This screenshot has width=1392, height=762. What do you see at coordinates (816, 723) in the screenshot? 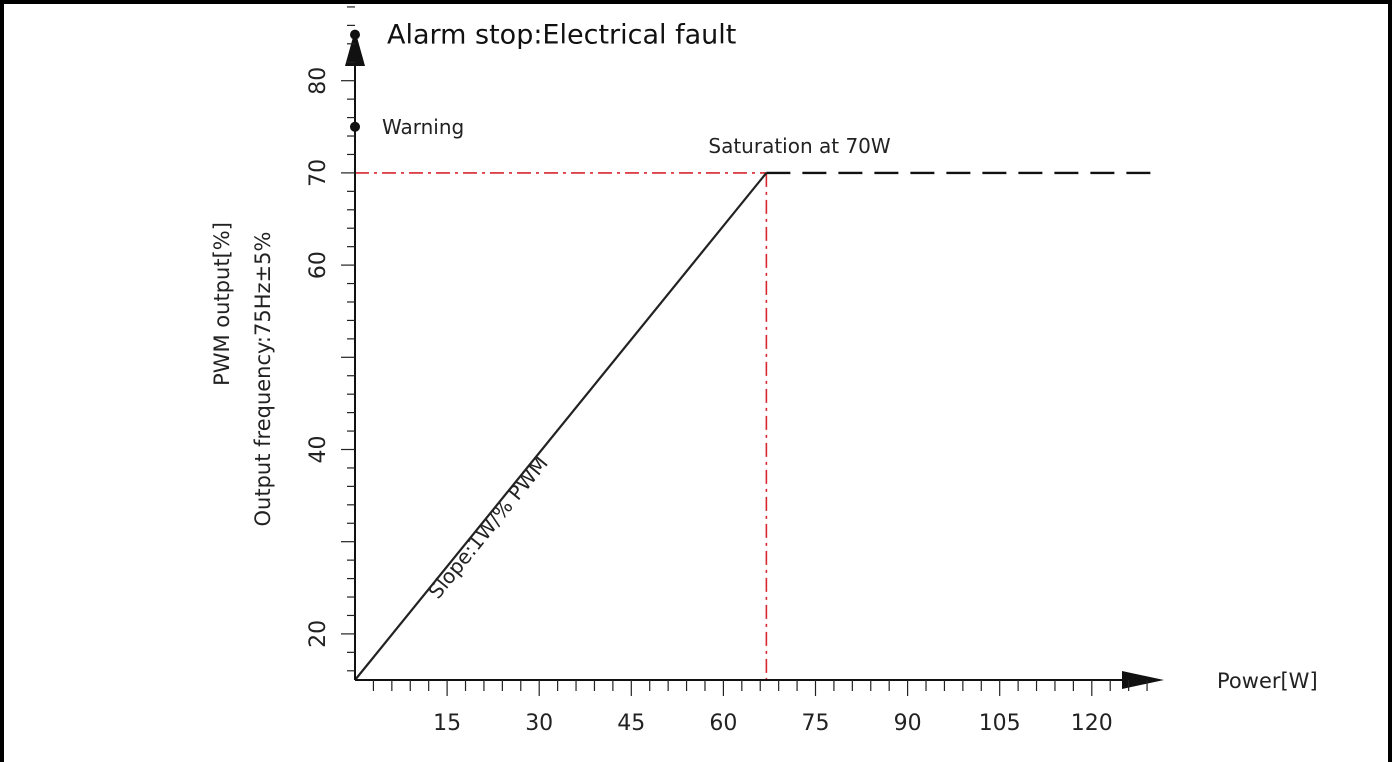
I see `x-tick-label: 75` at bounding box center [816, 723].